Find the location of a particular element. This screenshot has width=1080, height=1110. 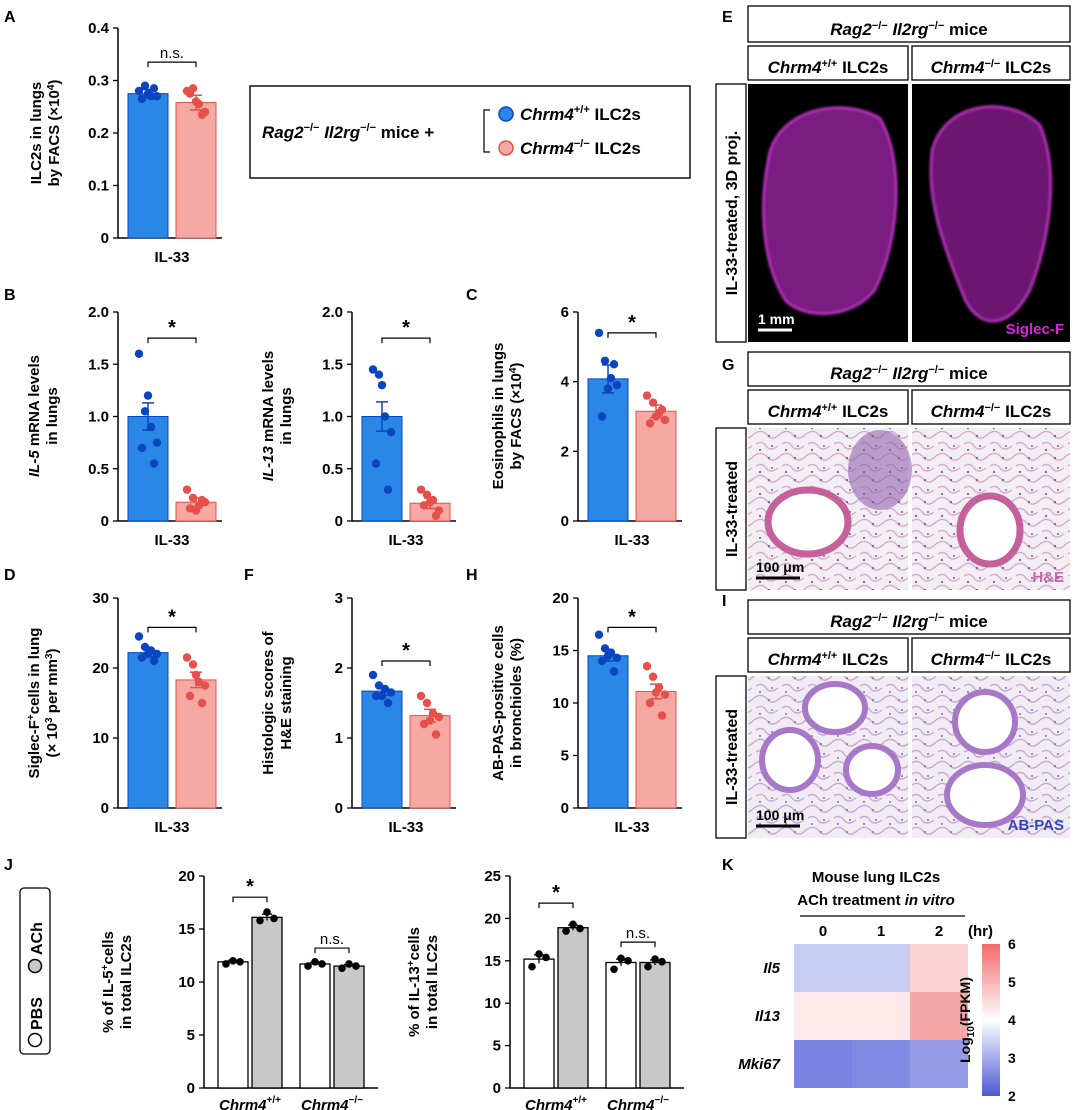

colorbar-tick-label: 2 is located at coordinates (1012, 1096).